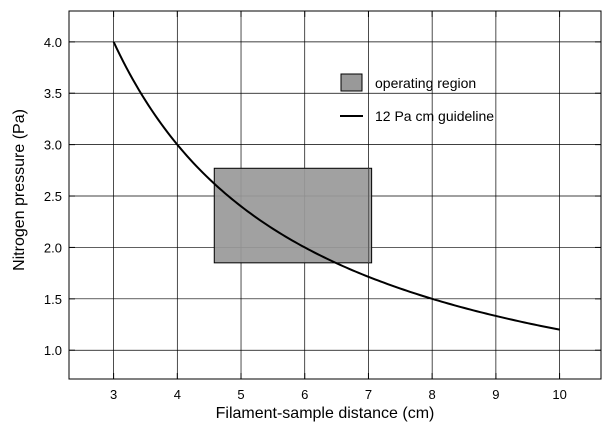 Image resolution: width=602 pixels, height=426 pixels. What do you see at coordinates (432, 394) in the screenshot?
I see `x-tick-label-5: 8` at bounding box center [432, 394].